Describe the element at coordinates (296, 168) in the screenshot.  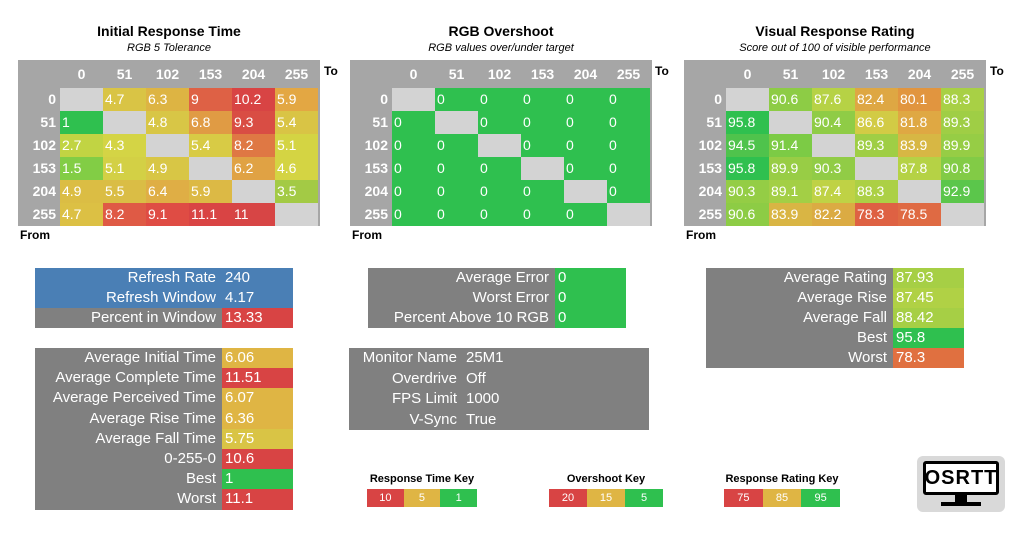
I see `heatmap-cell: 4.6` at that location.